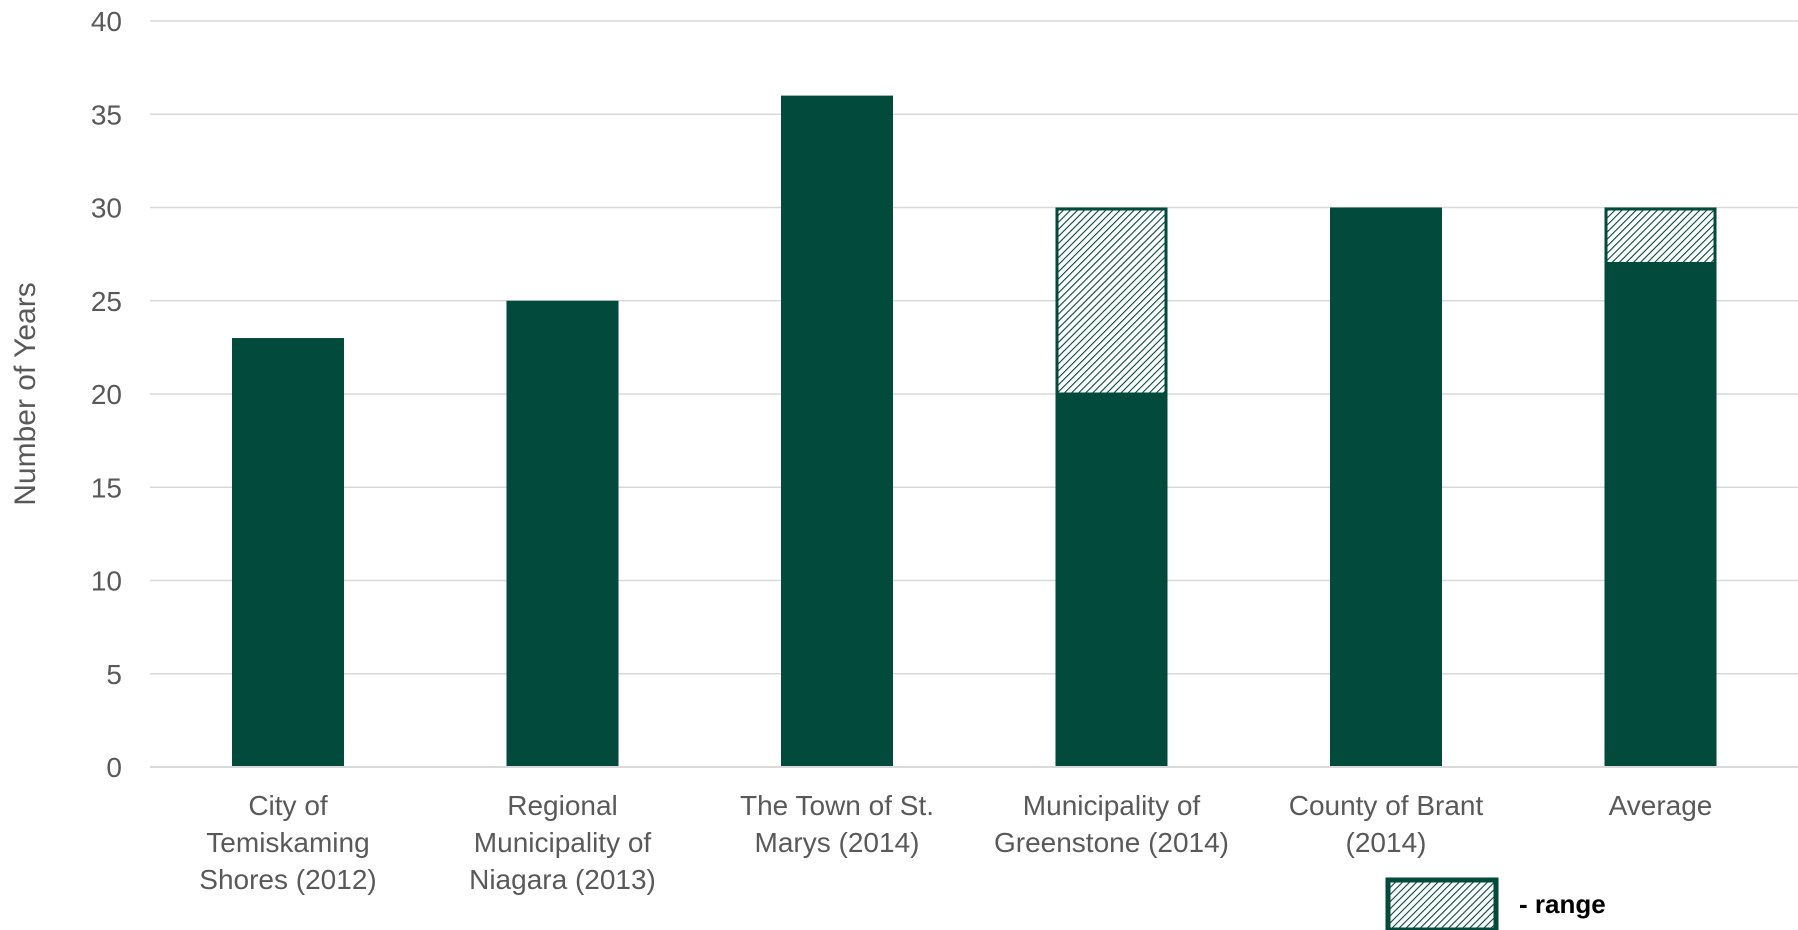 Image resolution: width=1798 pixels, height=930 pixels. I want to click on legend-swatch-range, so click(1442, 903).